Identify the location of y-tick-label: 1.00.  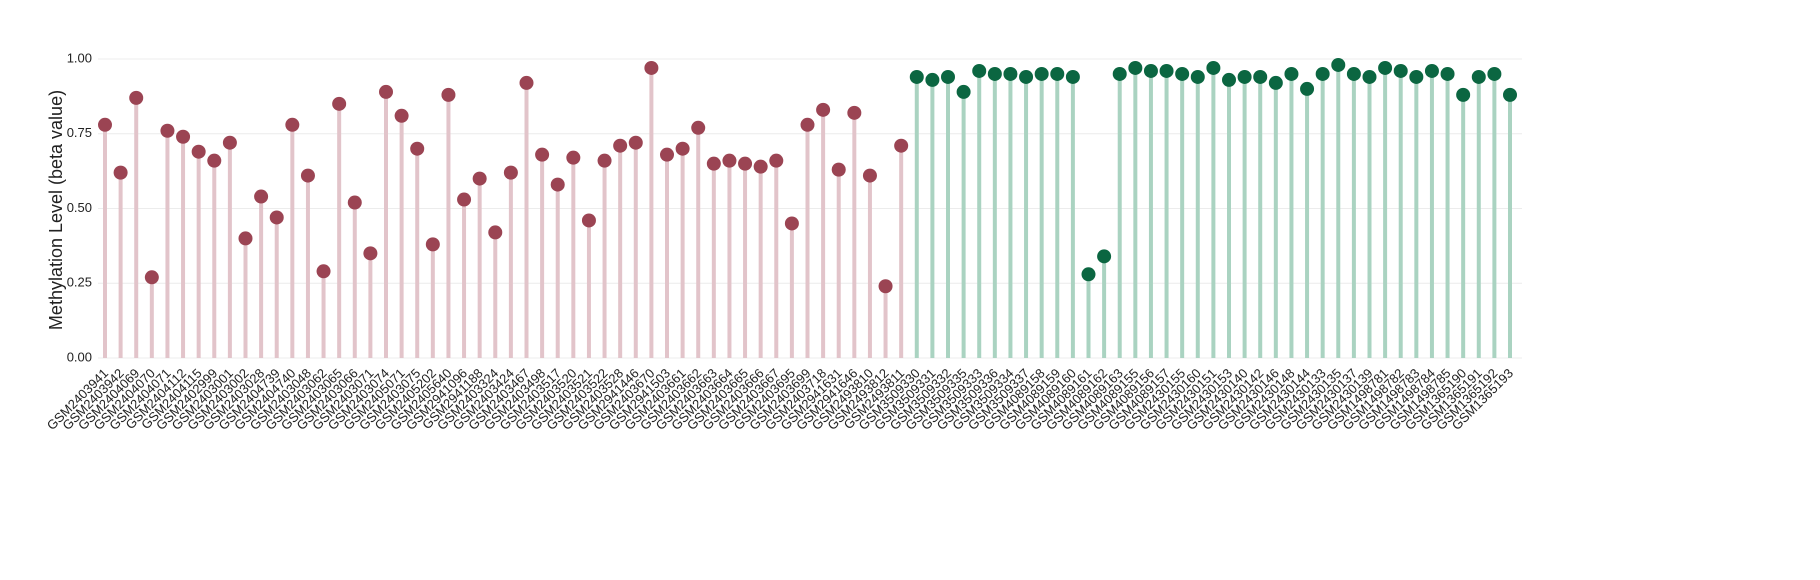
(79, 57).